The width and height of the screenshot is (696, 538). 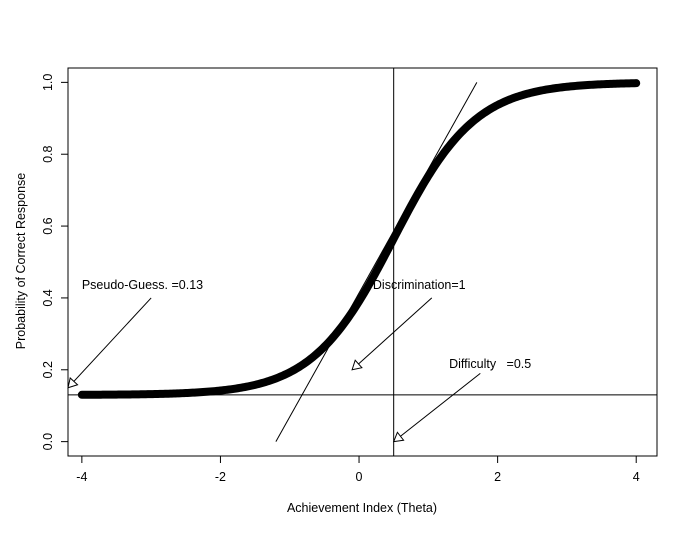 What do you see at coordinates (362, 508) in the screenshot?
I see `x-axis-label: Achievement Index (Theta)` at bounding box center [362, 508].